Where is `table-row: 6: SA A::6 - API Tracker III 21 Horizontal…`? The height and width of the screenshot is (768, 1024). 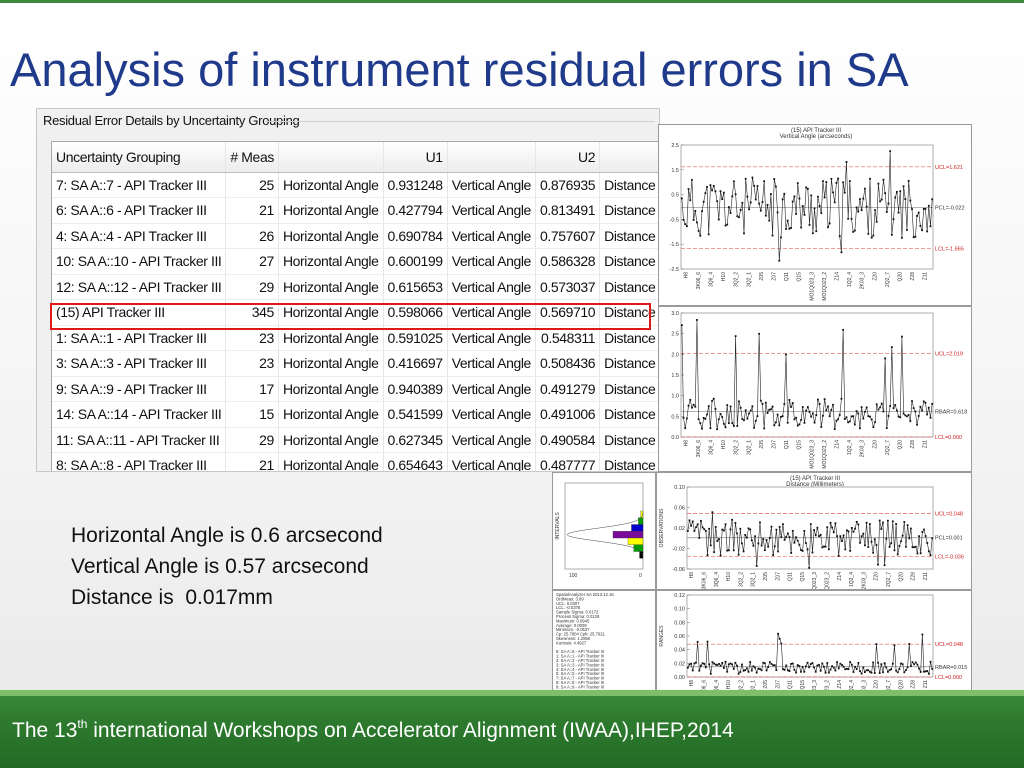
table-row: 6: SA A::6 - API Tracker III 21 Horizontal… is located at coordinates (355, 210).